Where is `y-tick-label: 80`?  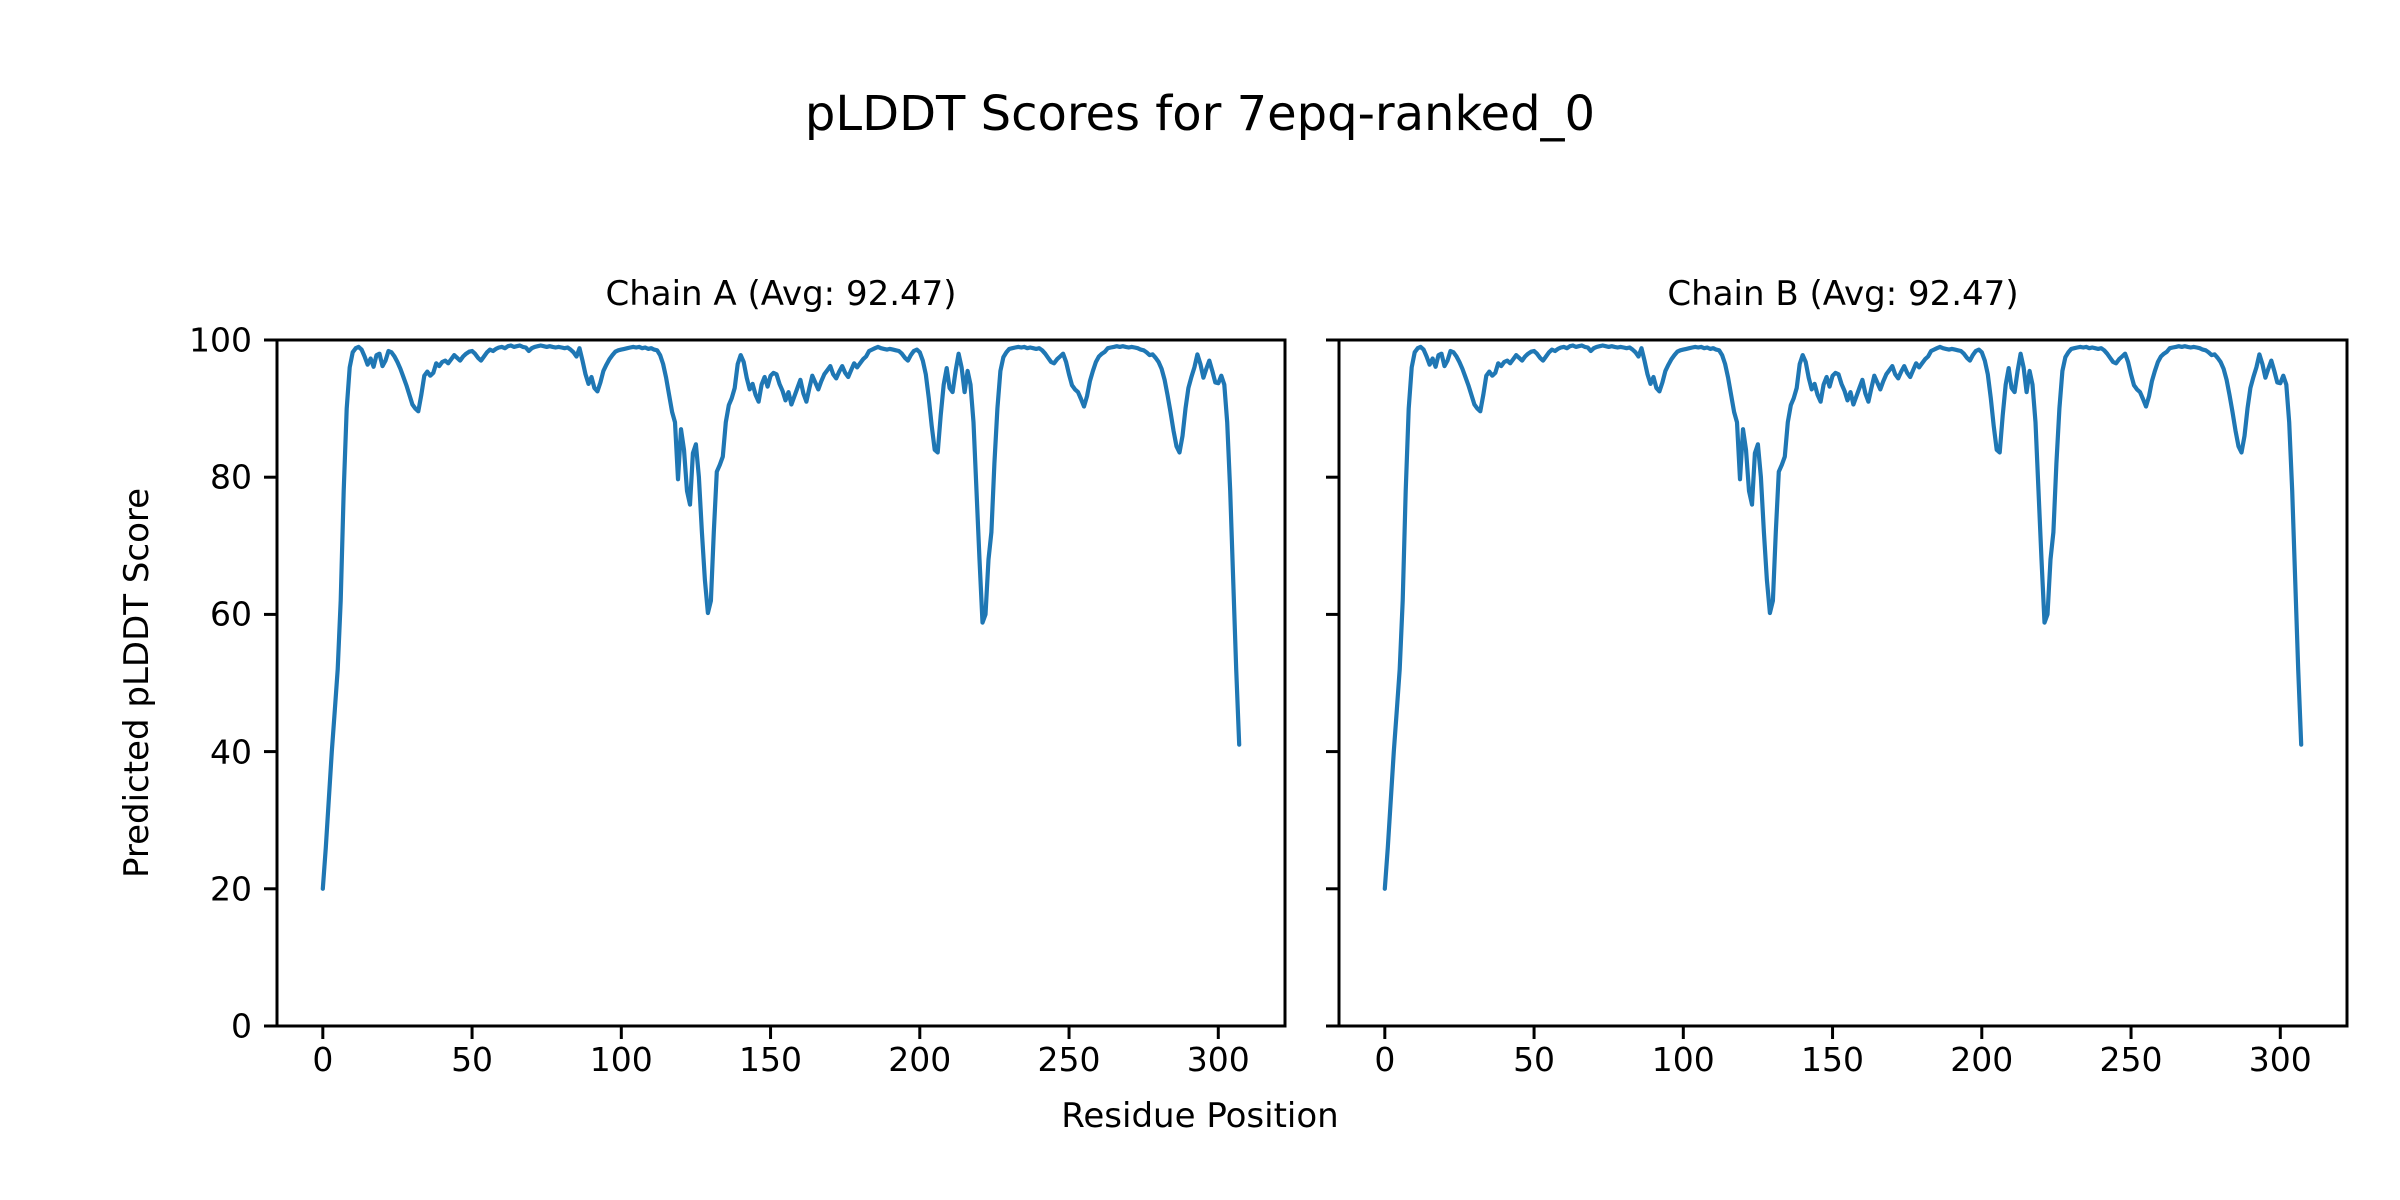 y-tick-label: 80 is located at coordinates (231, 477).